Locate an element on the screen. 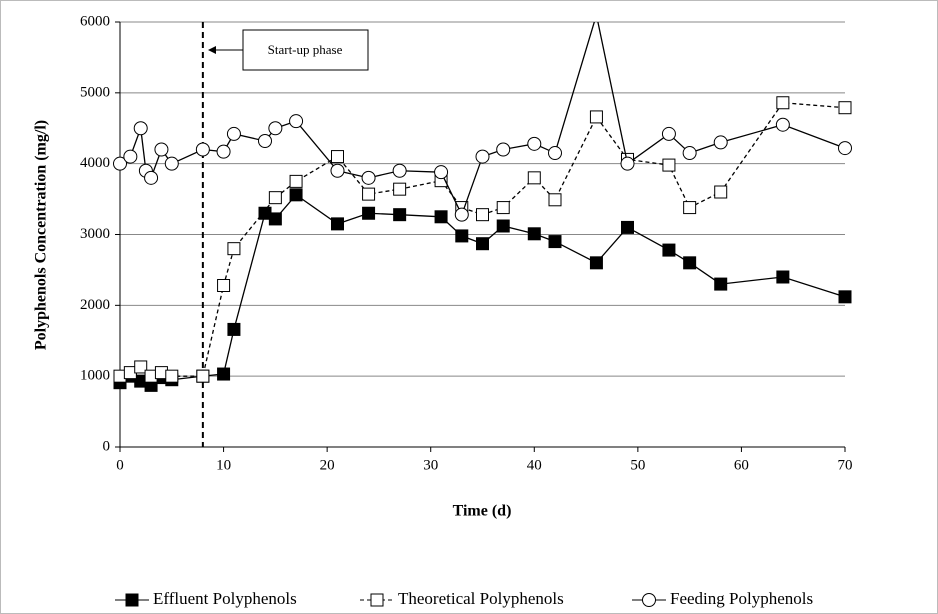 The width and height of the screenshot is (938, 614). x-axis-title: Time (d) is located at coordinates (482, 511).